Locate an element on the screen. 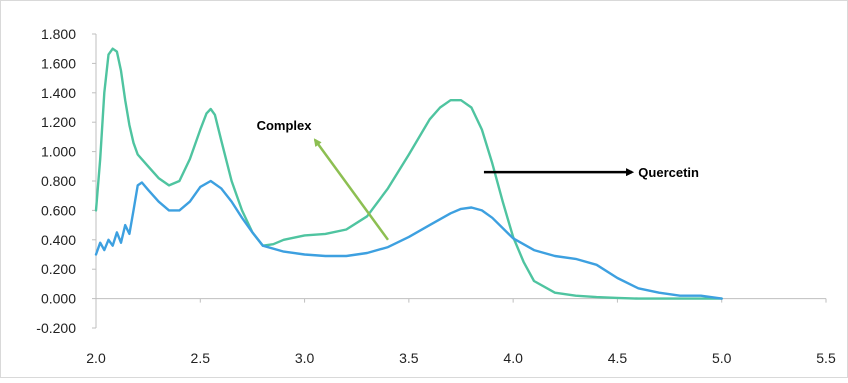  y-tick-label: 1.800 is located at coordinates (58, 34).